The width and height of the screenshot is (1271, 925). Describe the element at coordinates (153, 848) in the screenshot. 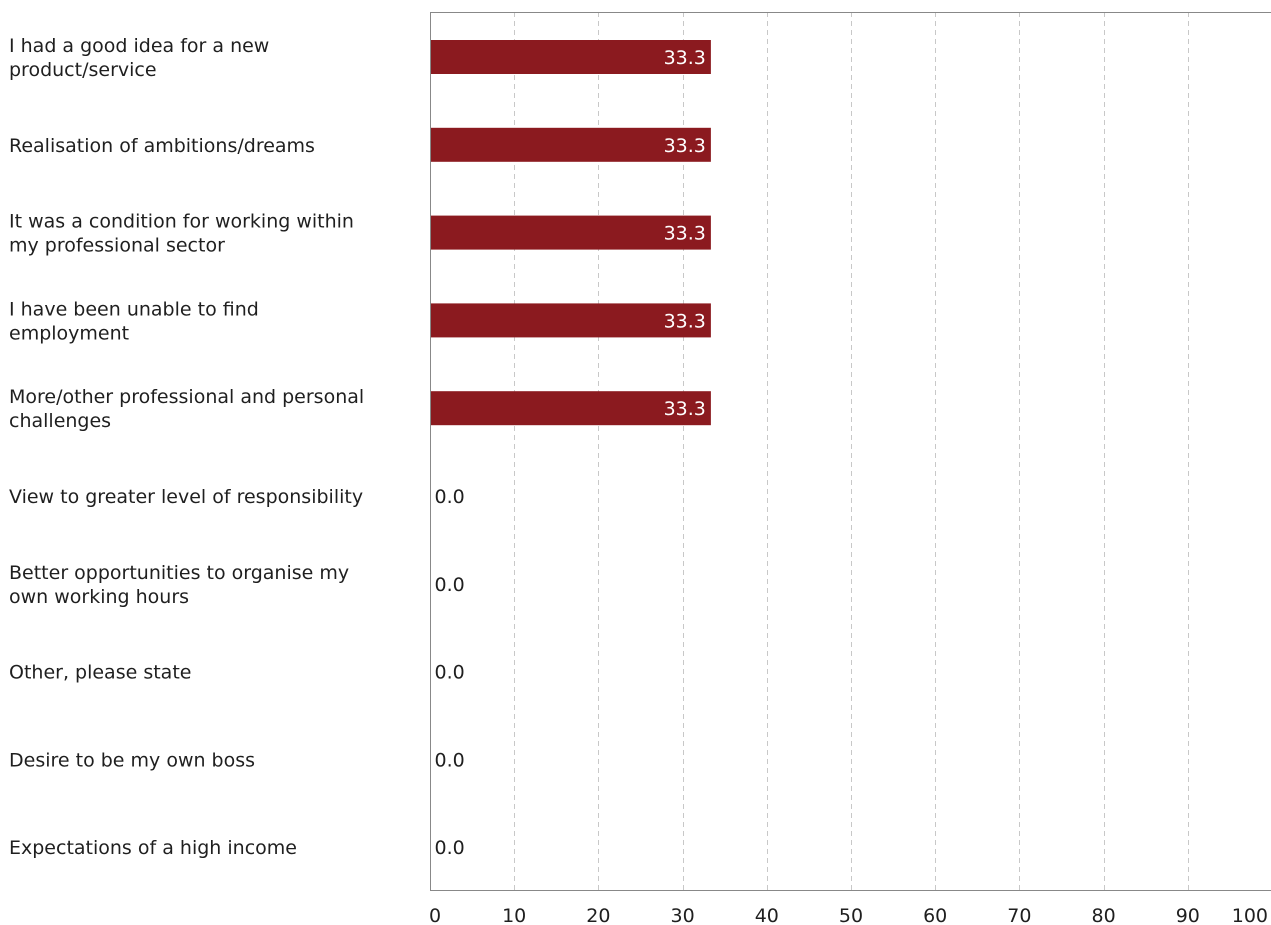

I see `category-label-9: Expectations of a high income` at that location.